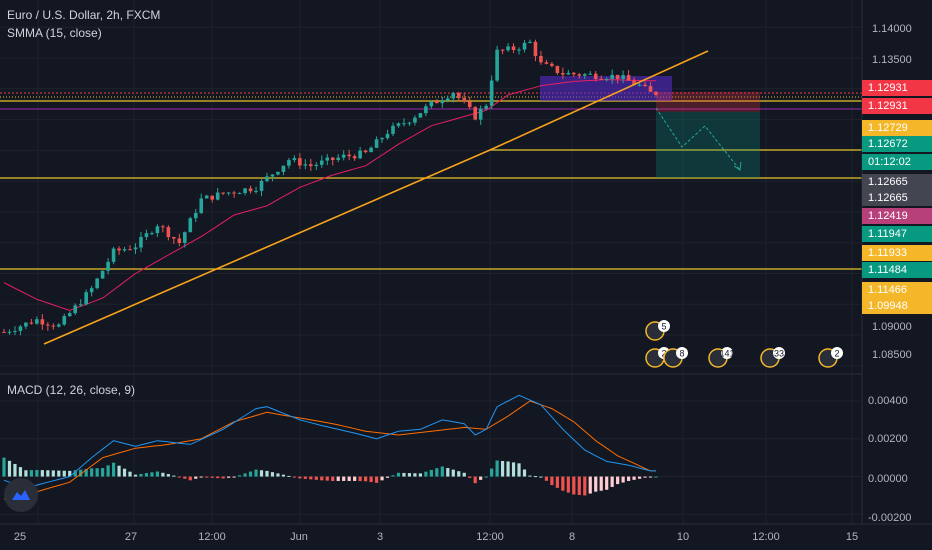  Describe the element at coordinates (744, 344) in the screenshot. I see `economic-events: 5 2 8 141 33 2` at that location.